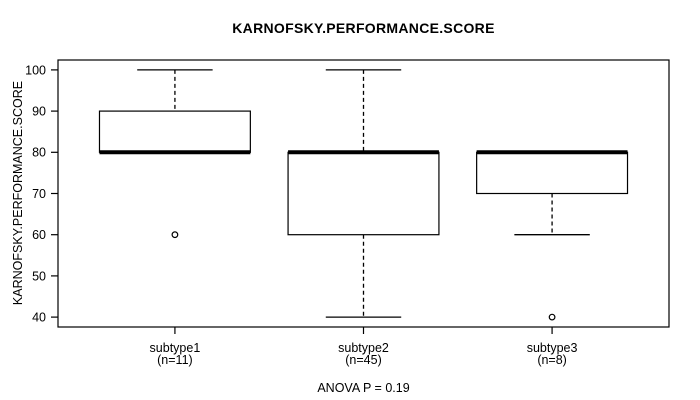  I want to click on group-sublabel: (n=11), so click(175, 360).